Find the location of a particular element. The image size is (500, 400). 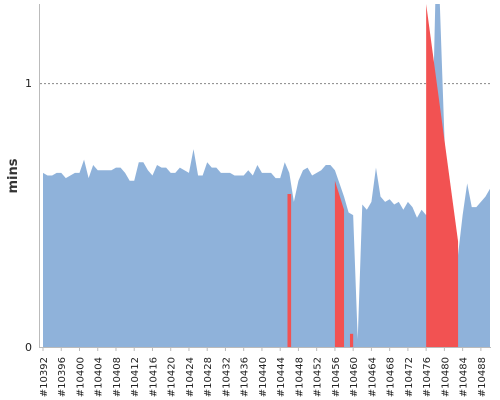

x-tick-label: #10400 is located at coordinates (80, 377).